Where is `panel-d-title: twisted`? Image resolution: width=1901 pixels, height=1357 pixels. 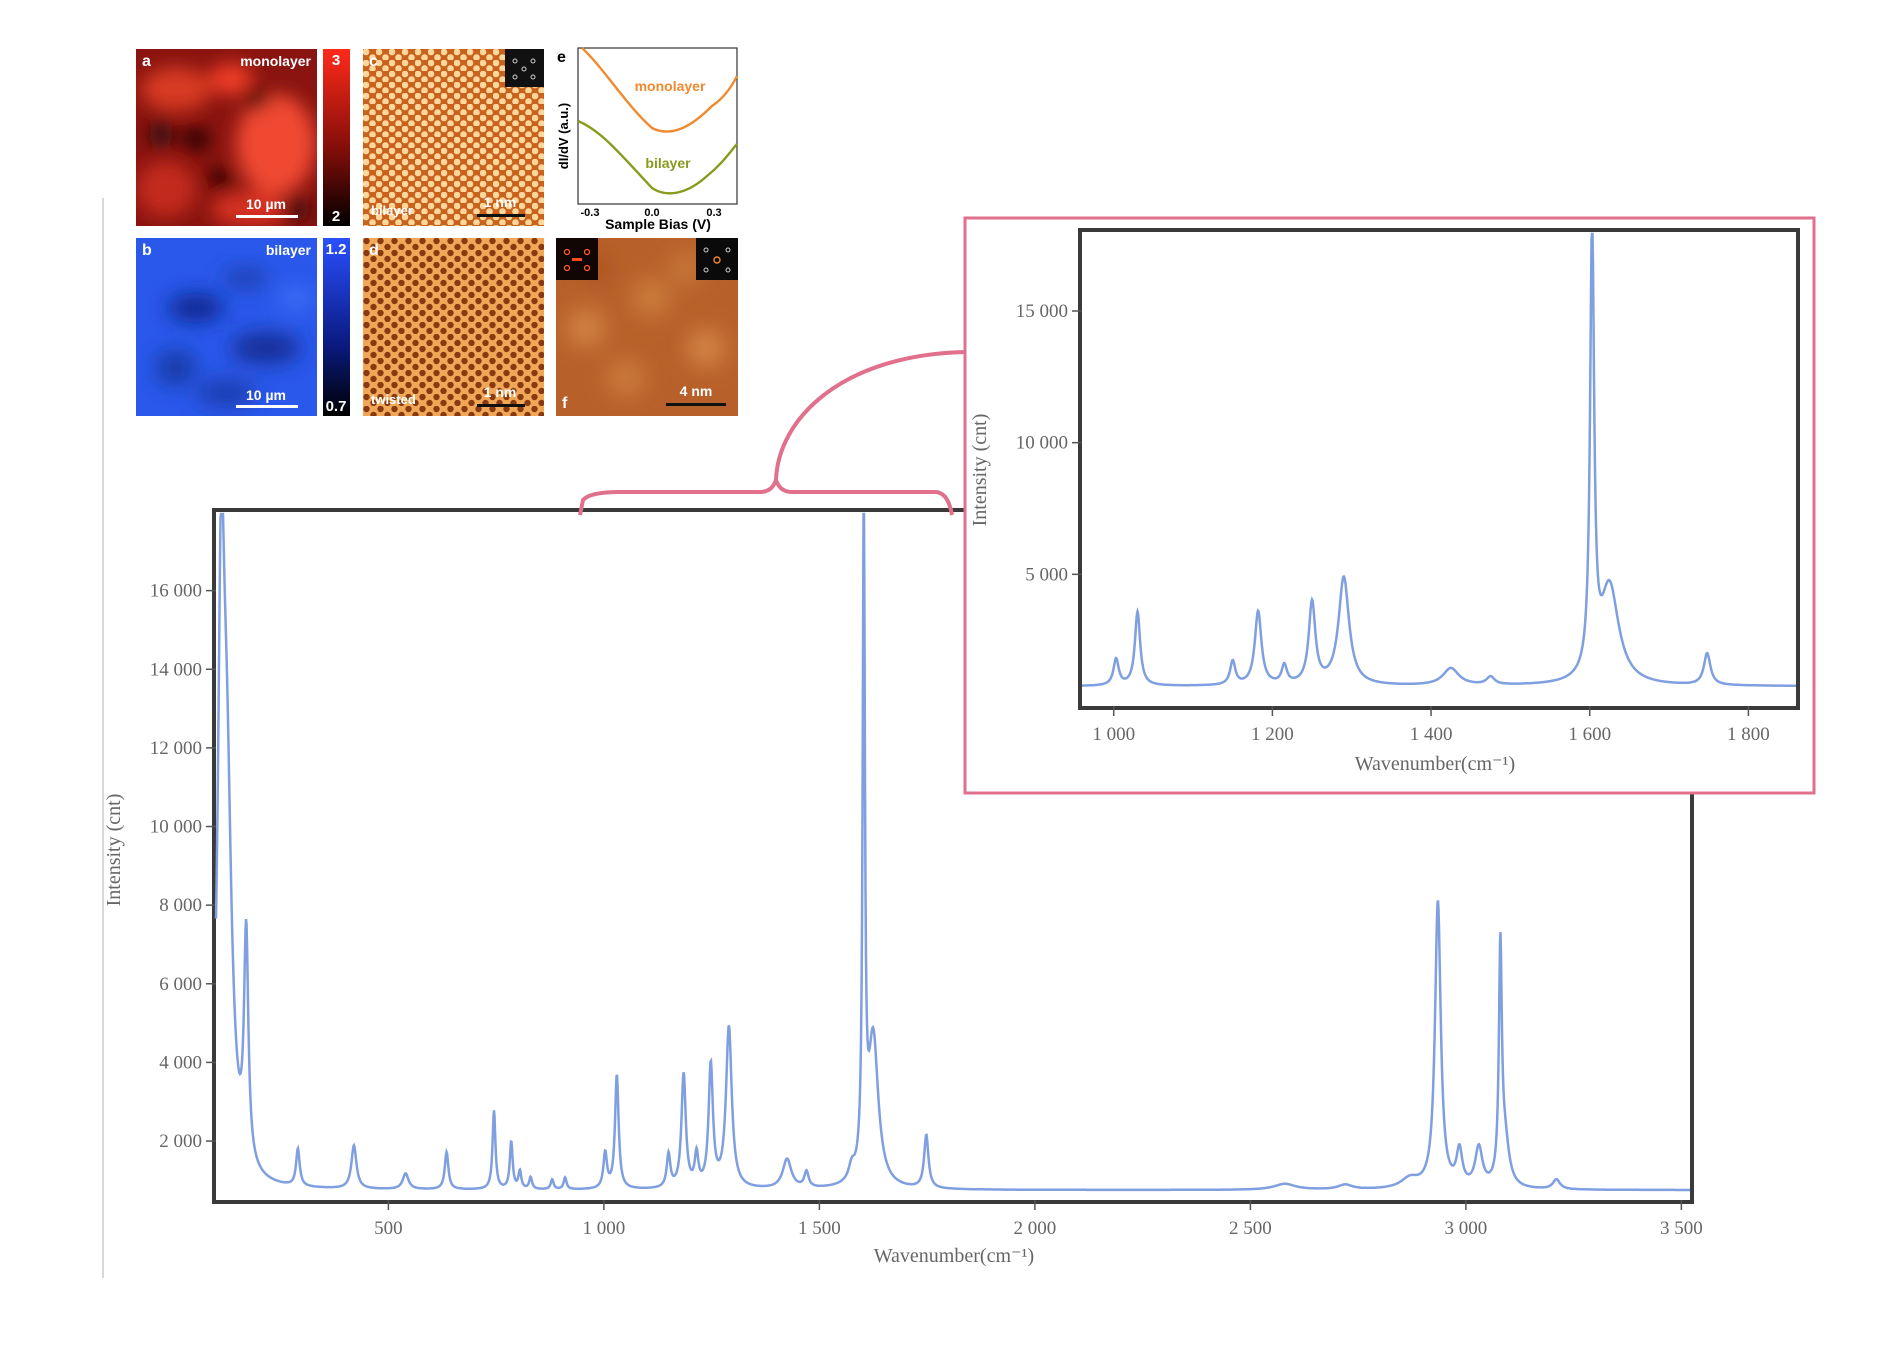
panel-d-title: twisted is located at coordinates (393, 399).